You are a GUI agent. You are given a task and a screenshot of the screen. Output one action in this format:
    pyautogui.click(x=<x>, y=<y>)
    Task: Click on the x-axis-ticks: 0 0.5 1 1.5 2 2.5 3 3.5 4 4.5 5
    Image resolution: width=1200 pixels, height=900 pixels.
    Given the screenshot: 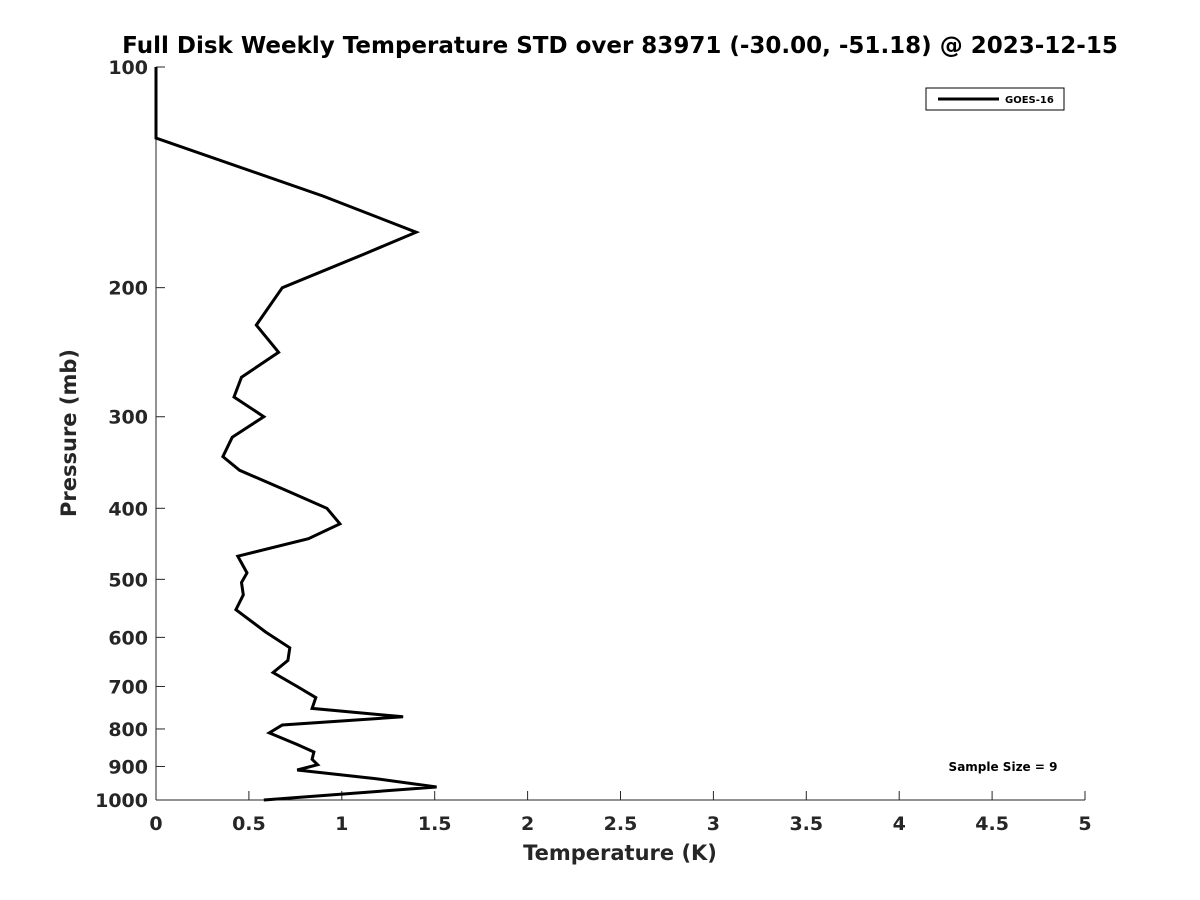 What is the action you would take?
    pyautogui.click(x=620, y=813)
    